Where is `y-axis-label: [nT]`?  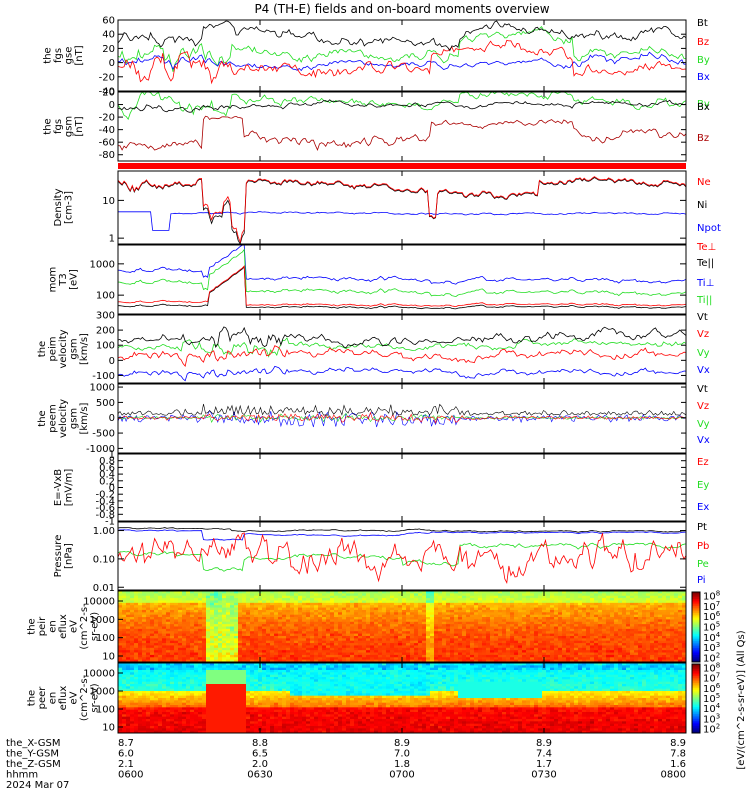
y-axis-label: [nT] is located at coordinates (79, 55).